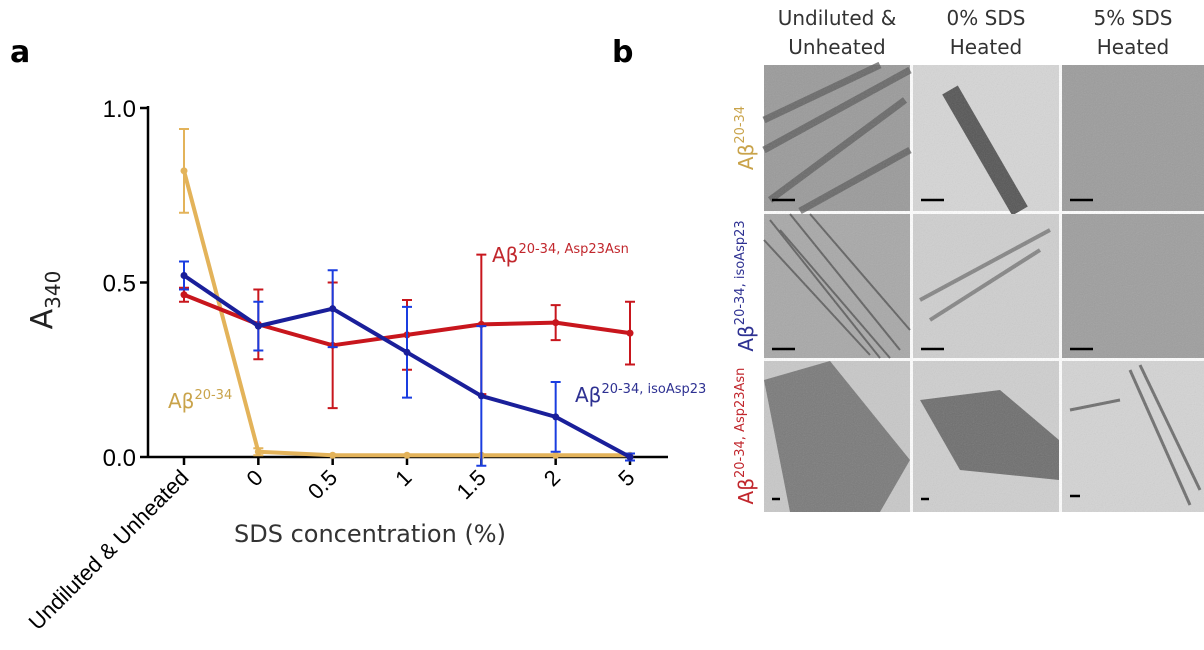 The image size is (1204, 650). I want to click on column-header: Undiluted &, so click(837, 18).